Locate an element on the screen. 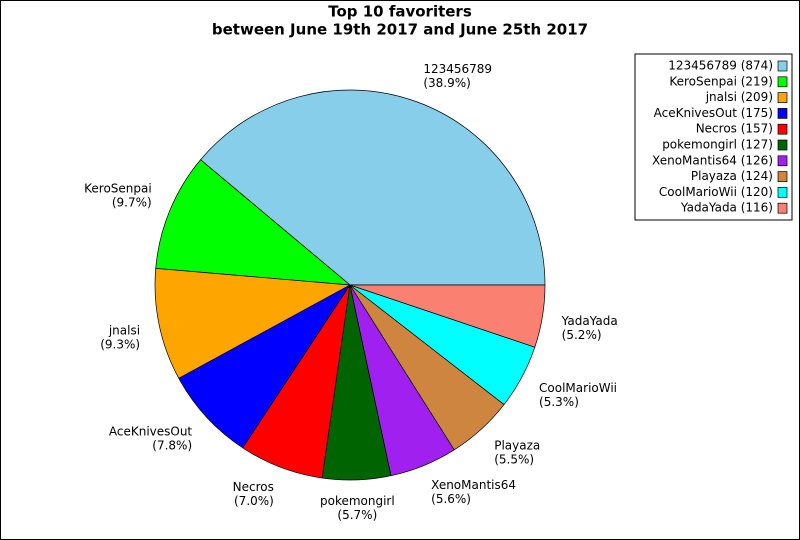  slice-label: Playaza is located at coordinates (517, 445).